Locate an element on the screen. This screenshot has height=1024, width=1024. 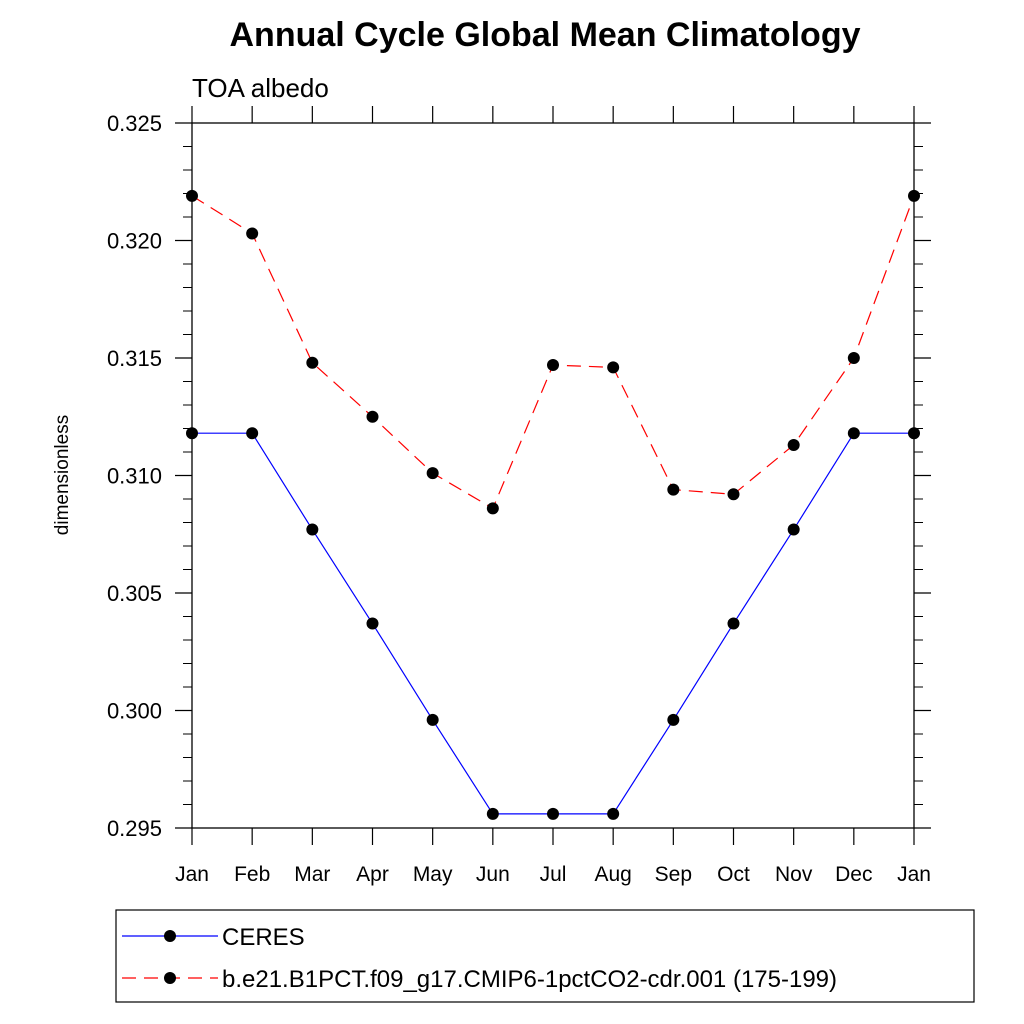
x-tick-label: Oct is located at coordinates (733, 874).